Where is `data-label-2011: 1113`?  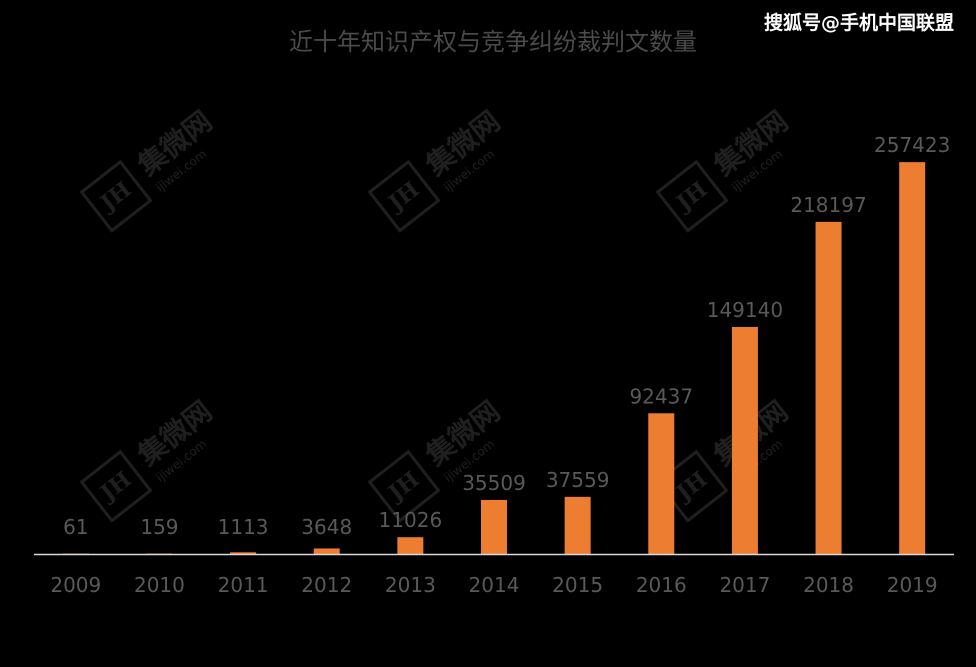 data-label-2011: 1113 is located at coordinates (243, 527).